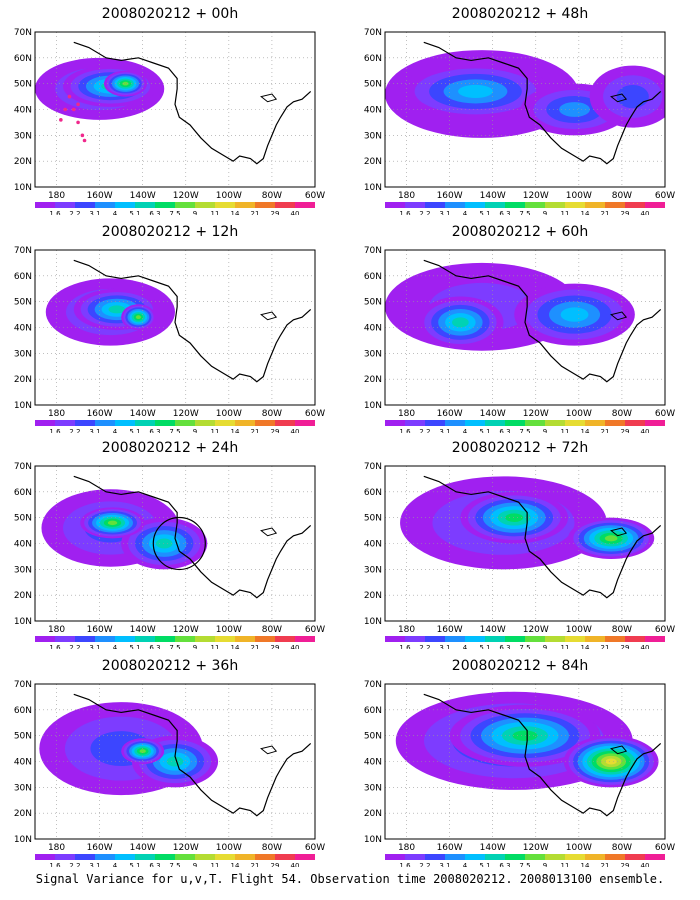 Image resolution: width=700 pixels, height=900 pixels. Describe the element at coordinates (74, 430) in the screenshot. I see `colorbar-level-label: 2.2` at that location.